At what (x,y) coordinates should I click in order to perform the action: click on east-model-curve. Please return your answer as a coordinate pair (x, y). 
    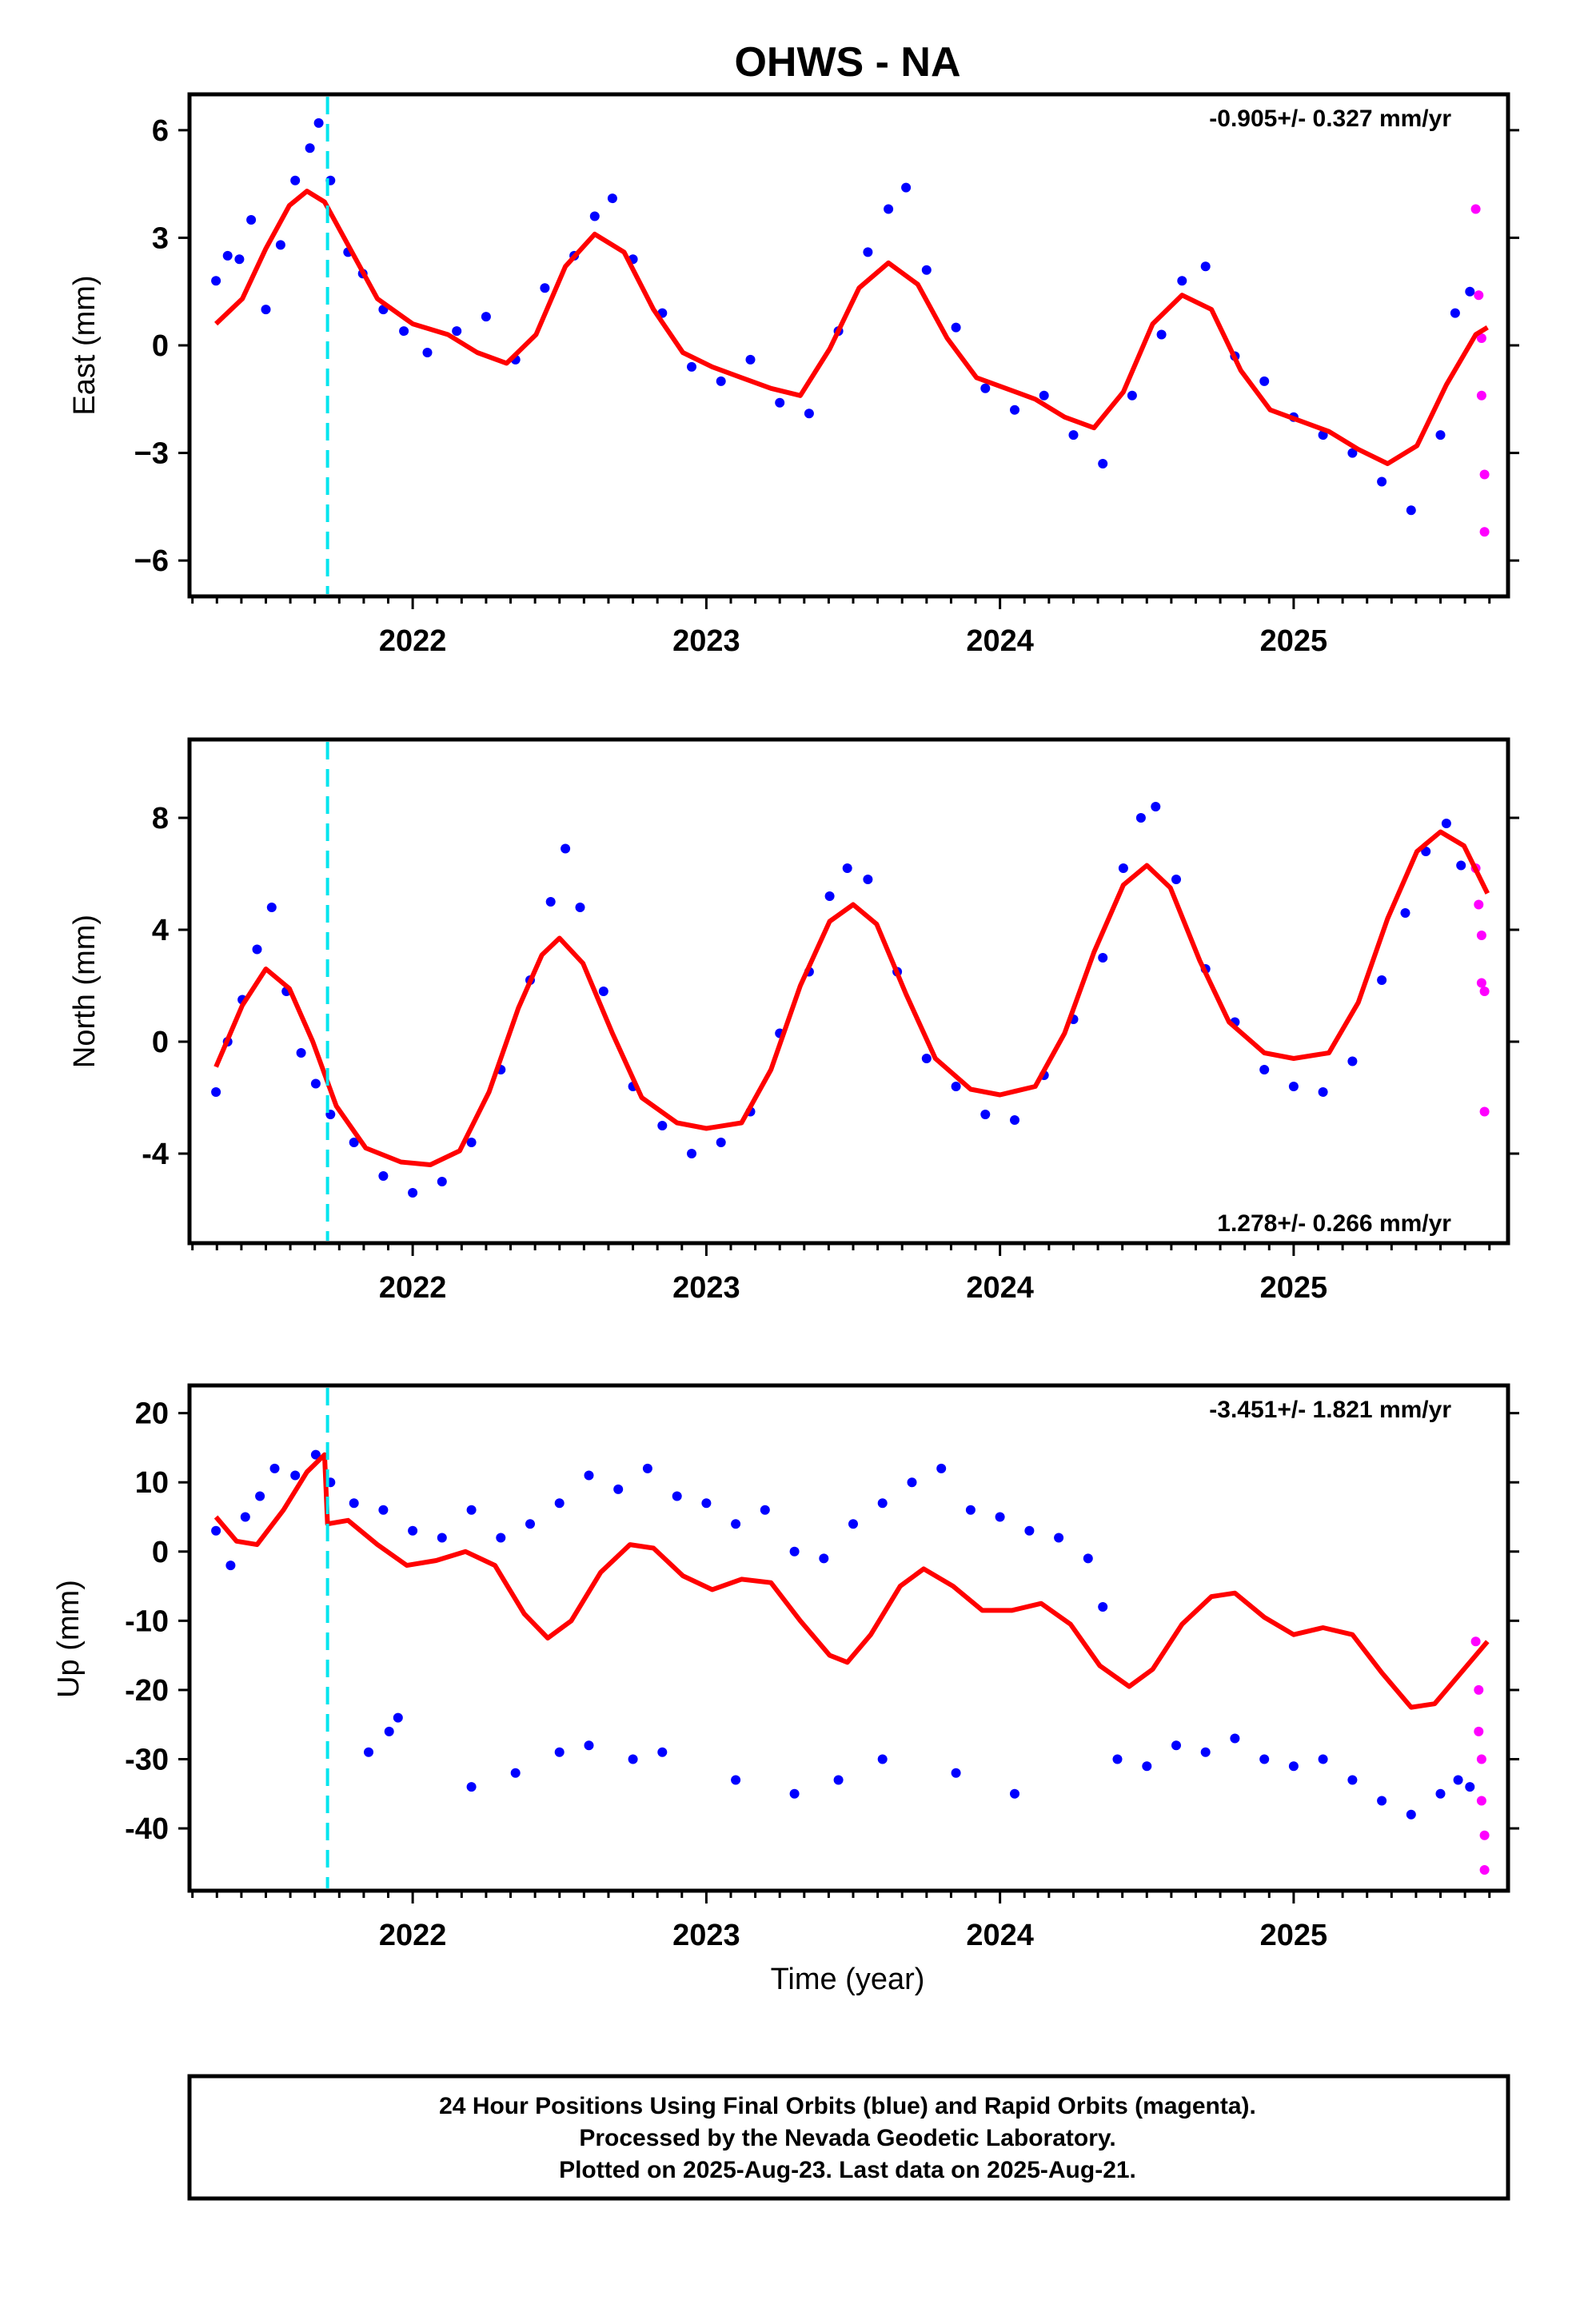
    Looking at the image, I should click on (851, 327).